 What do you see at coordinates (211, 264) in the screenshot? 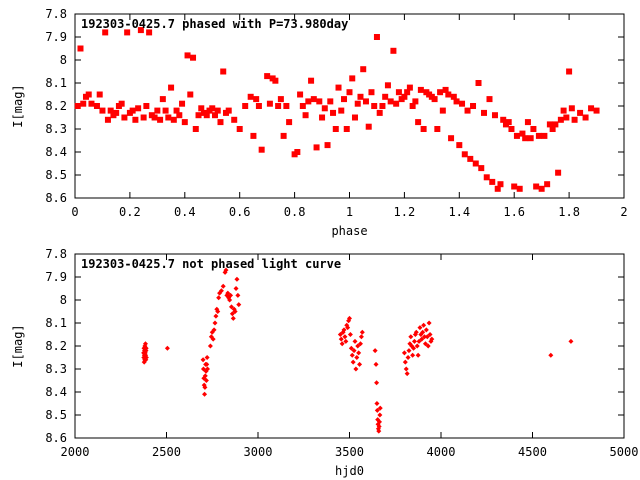
I see `unphased-chart-title: 192303-0425.7 not phased light curve` at bounding box center [211, 264].